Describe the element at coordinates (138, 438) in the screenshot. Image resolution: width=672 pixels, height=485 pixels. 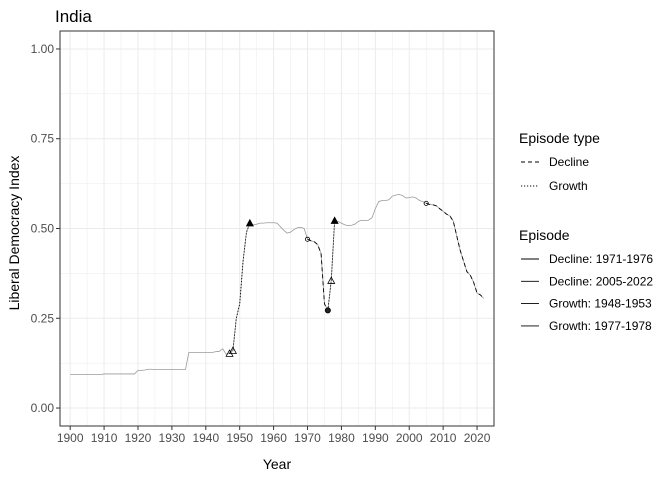
I see `x-tick-label: 1920` at that location.